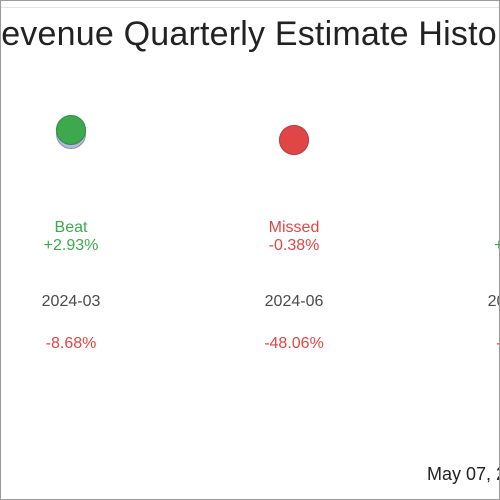 This screenshot has height=500, width=500. What do you see at coordinates (71, 130) in the screenshot?
I see `beat-marker` at bounding box center [71, 130].